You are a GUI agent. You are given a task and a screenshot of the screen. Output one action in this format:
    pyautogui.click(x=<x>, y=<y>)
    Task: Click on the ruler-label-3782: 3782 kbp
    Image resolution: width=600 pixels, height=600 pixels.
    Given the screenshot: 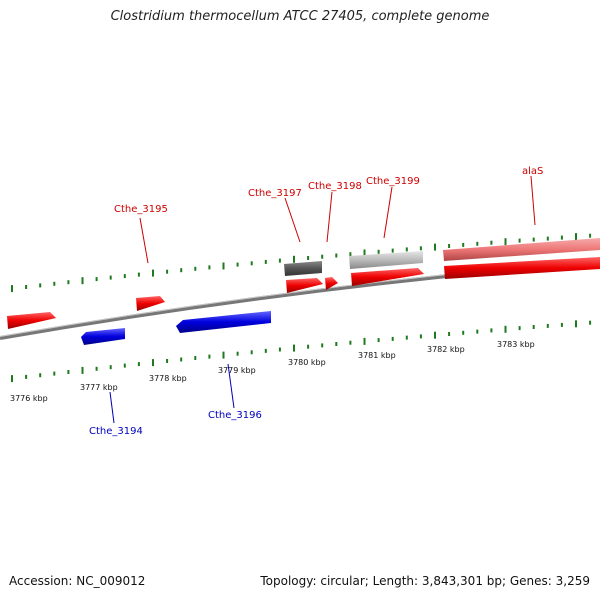 What is the action you would take?
    pyautogui.click(x=446, y=349)
    